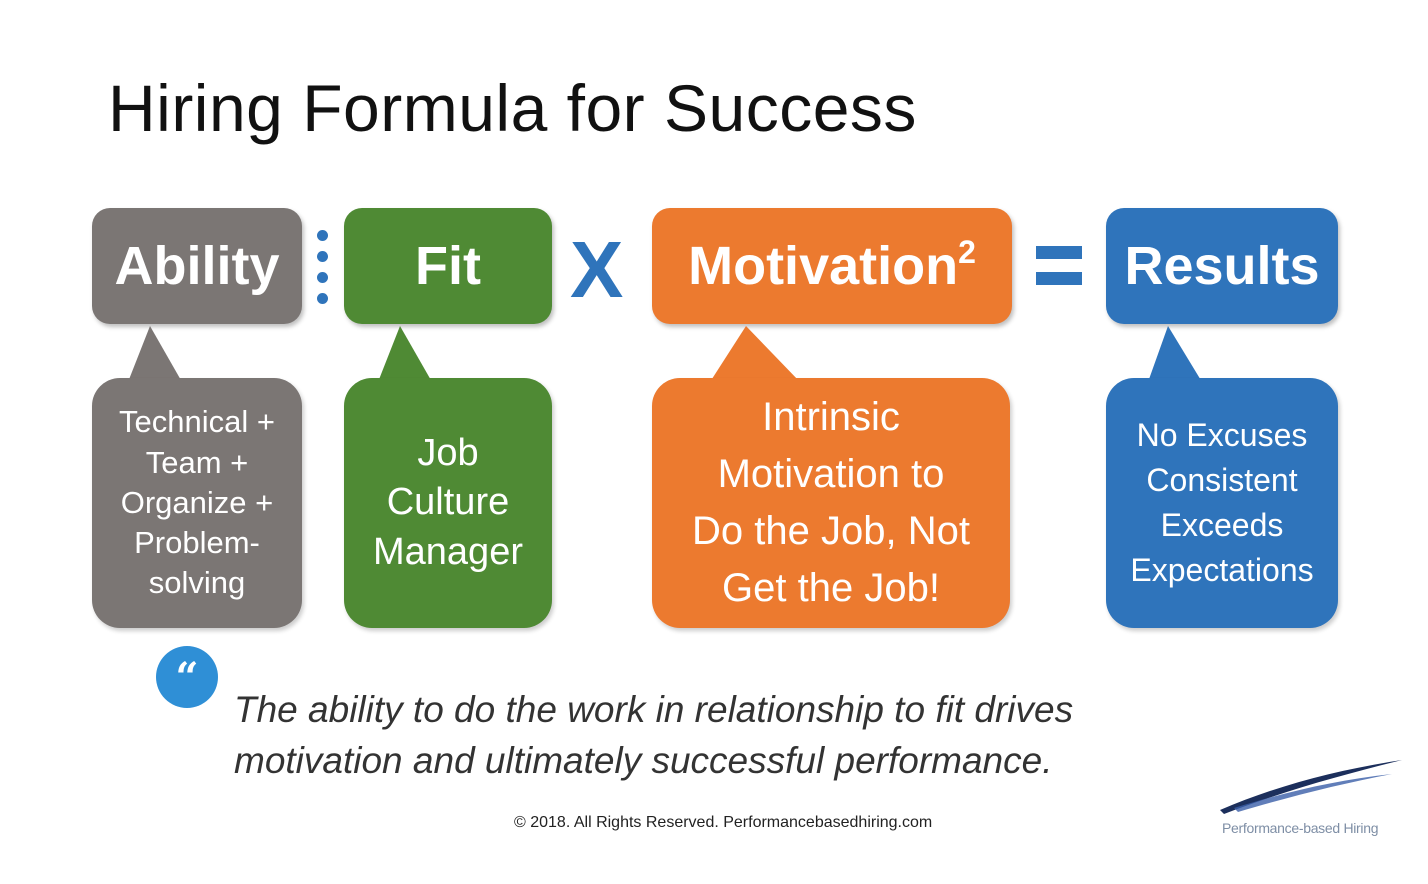  What do you see at coordinates (1222, 435) in the screenshot?
I see `results-detail-line: No Excuses` at bounding box center [1222, 435].